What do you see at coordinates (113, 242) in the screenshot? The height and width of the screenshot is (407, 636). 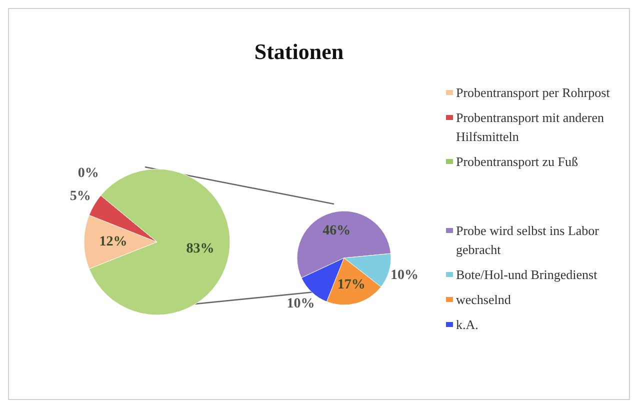 I see `data-label: 12%` at bounding box center [113, 242].